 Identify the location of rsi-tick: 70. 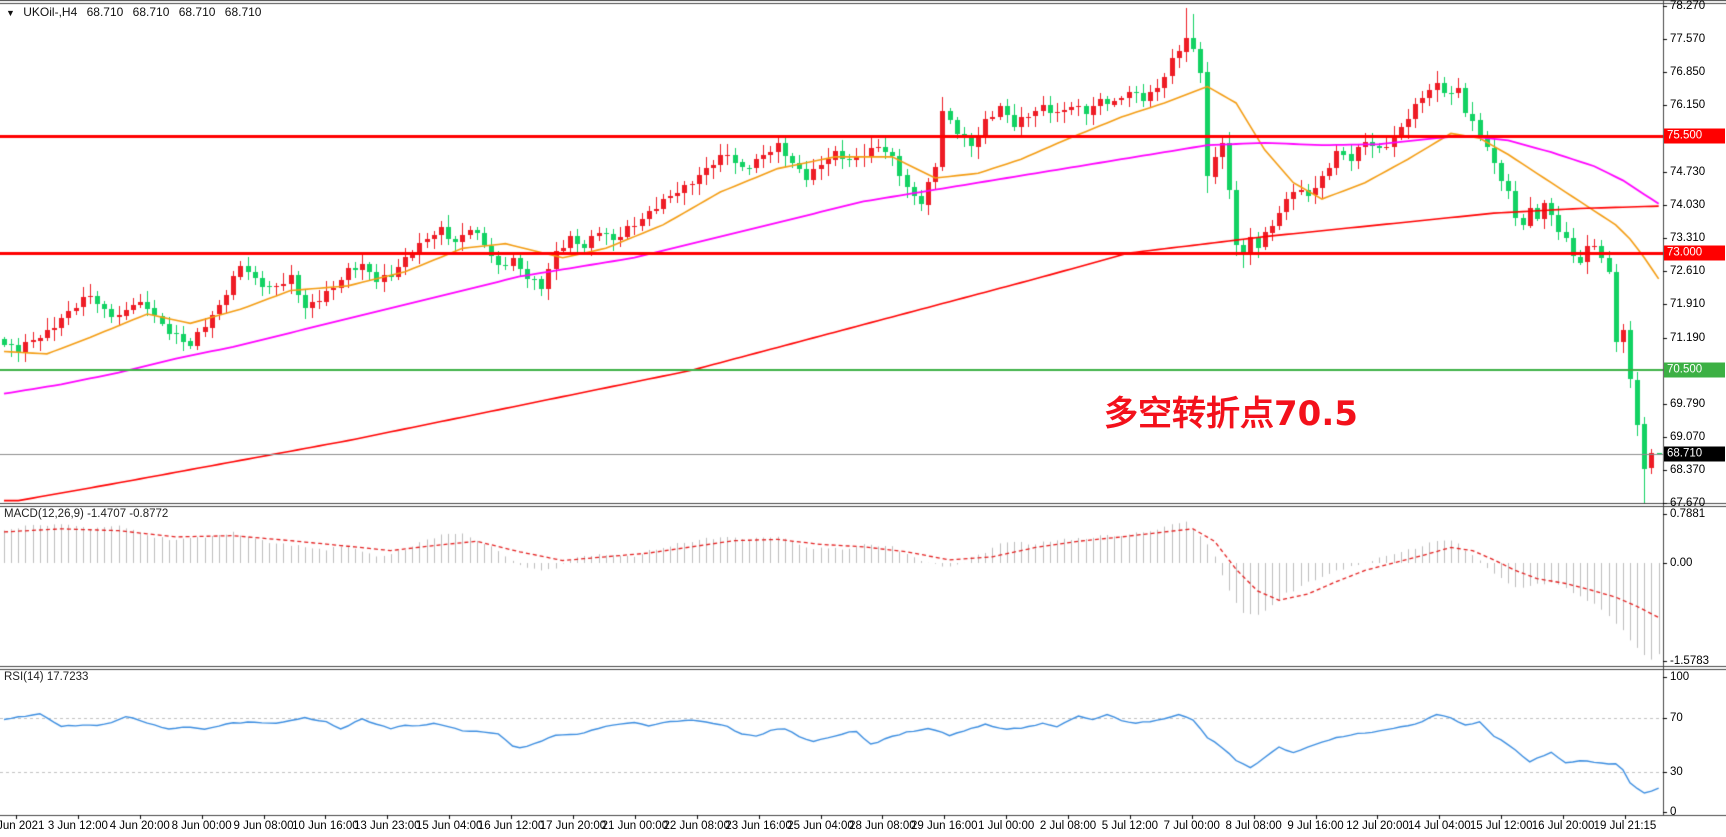
(1676, 717).